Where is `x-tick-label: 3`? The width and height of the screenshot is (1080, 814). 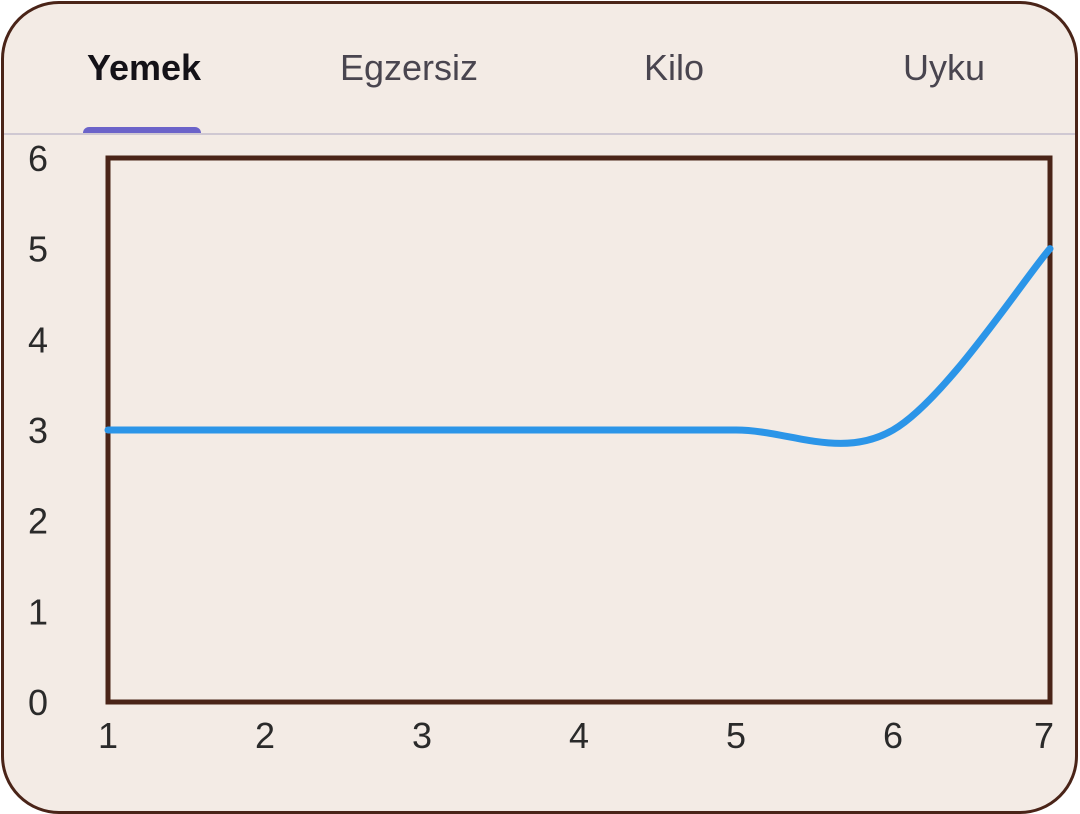 x-tick-label: 3 is located at coordinates (422, 735).